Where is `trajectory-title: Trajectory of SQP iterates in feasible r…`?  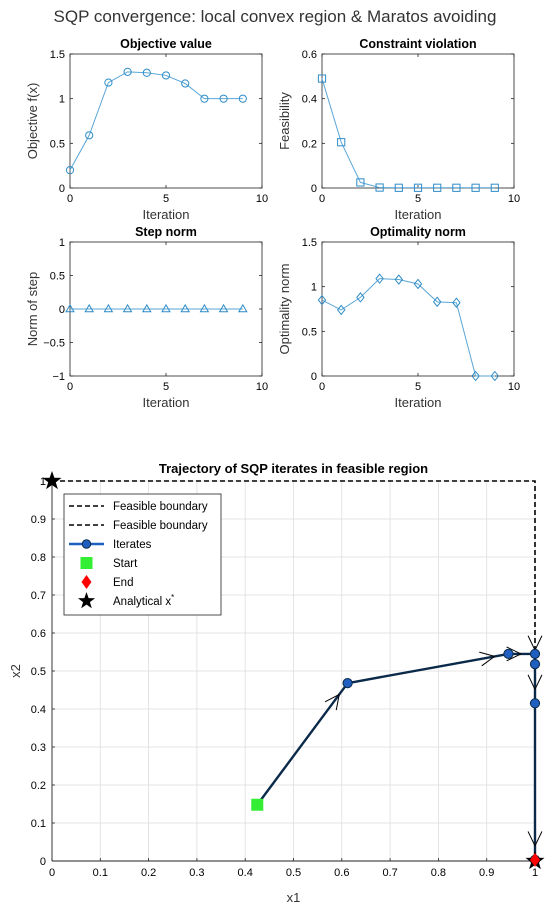
trajectory-title: Trajectory of SQP iterates in feasible r… is located at coordinates (293, 468).